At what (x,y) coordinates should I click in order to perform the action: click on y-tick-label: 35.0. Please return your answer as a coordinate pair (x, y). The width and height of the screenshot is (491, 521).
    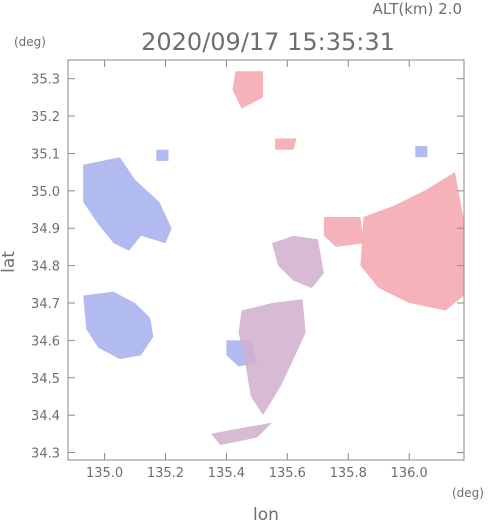
    Looking at the image, I should click on (45, 192).